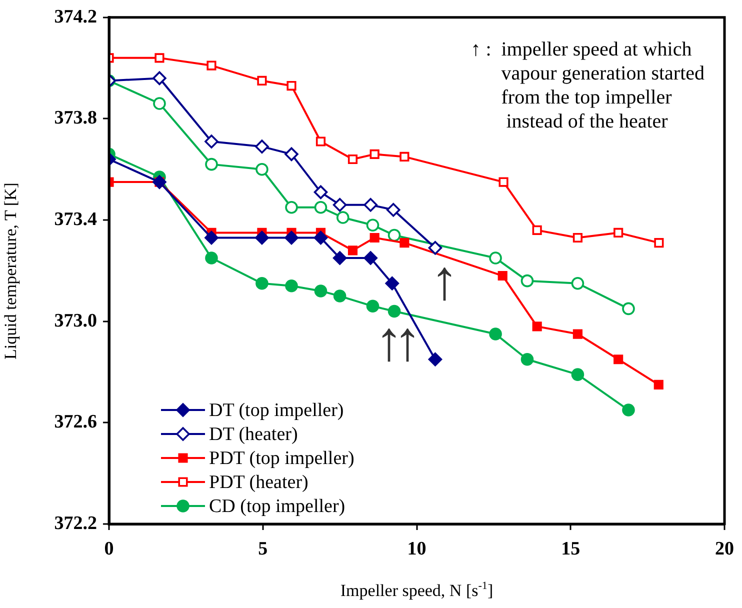 The image size is (742, 608). What do you see at coordinates (75, 422) in the screenshot?
I see `y-tick-label: 372.6` at bounding box center [75, 422].